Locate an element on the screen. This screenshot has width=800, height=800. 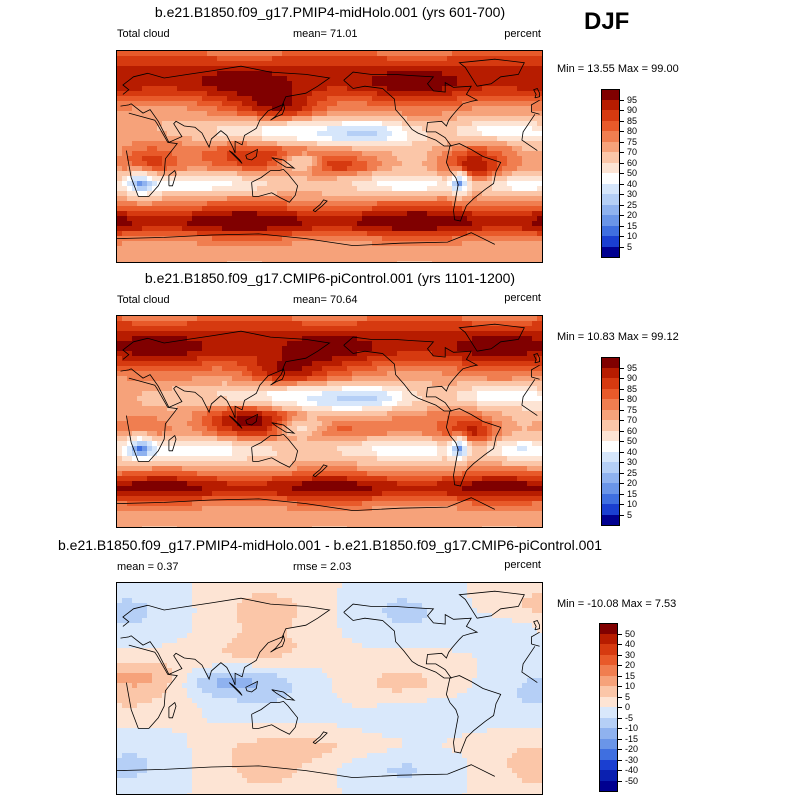
colorbar-label: 15 is located at coordinates (632, 225).